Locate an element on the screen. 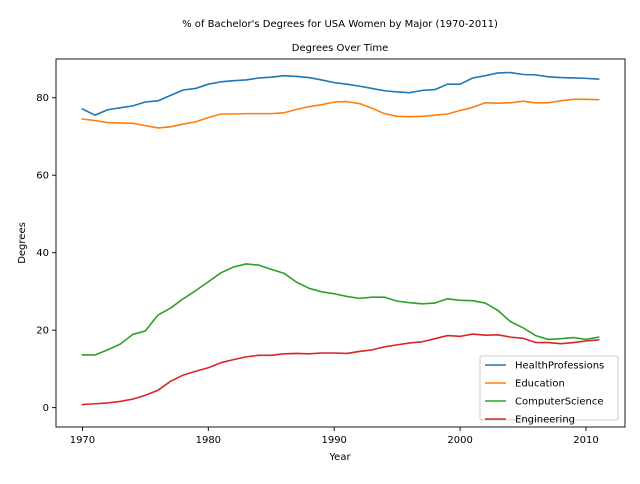 Image resolution: width=640 pixels, height=484 pixels. legend-label-education: Education is located at coordinates (540, 384).